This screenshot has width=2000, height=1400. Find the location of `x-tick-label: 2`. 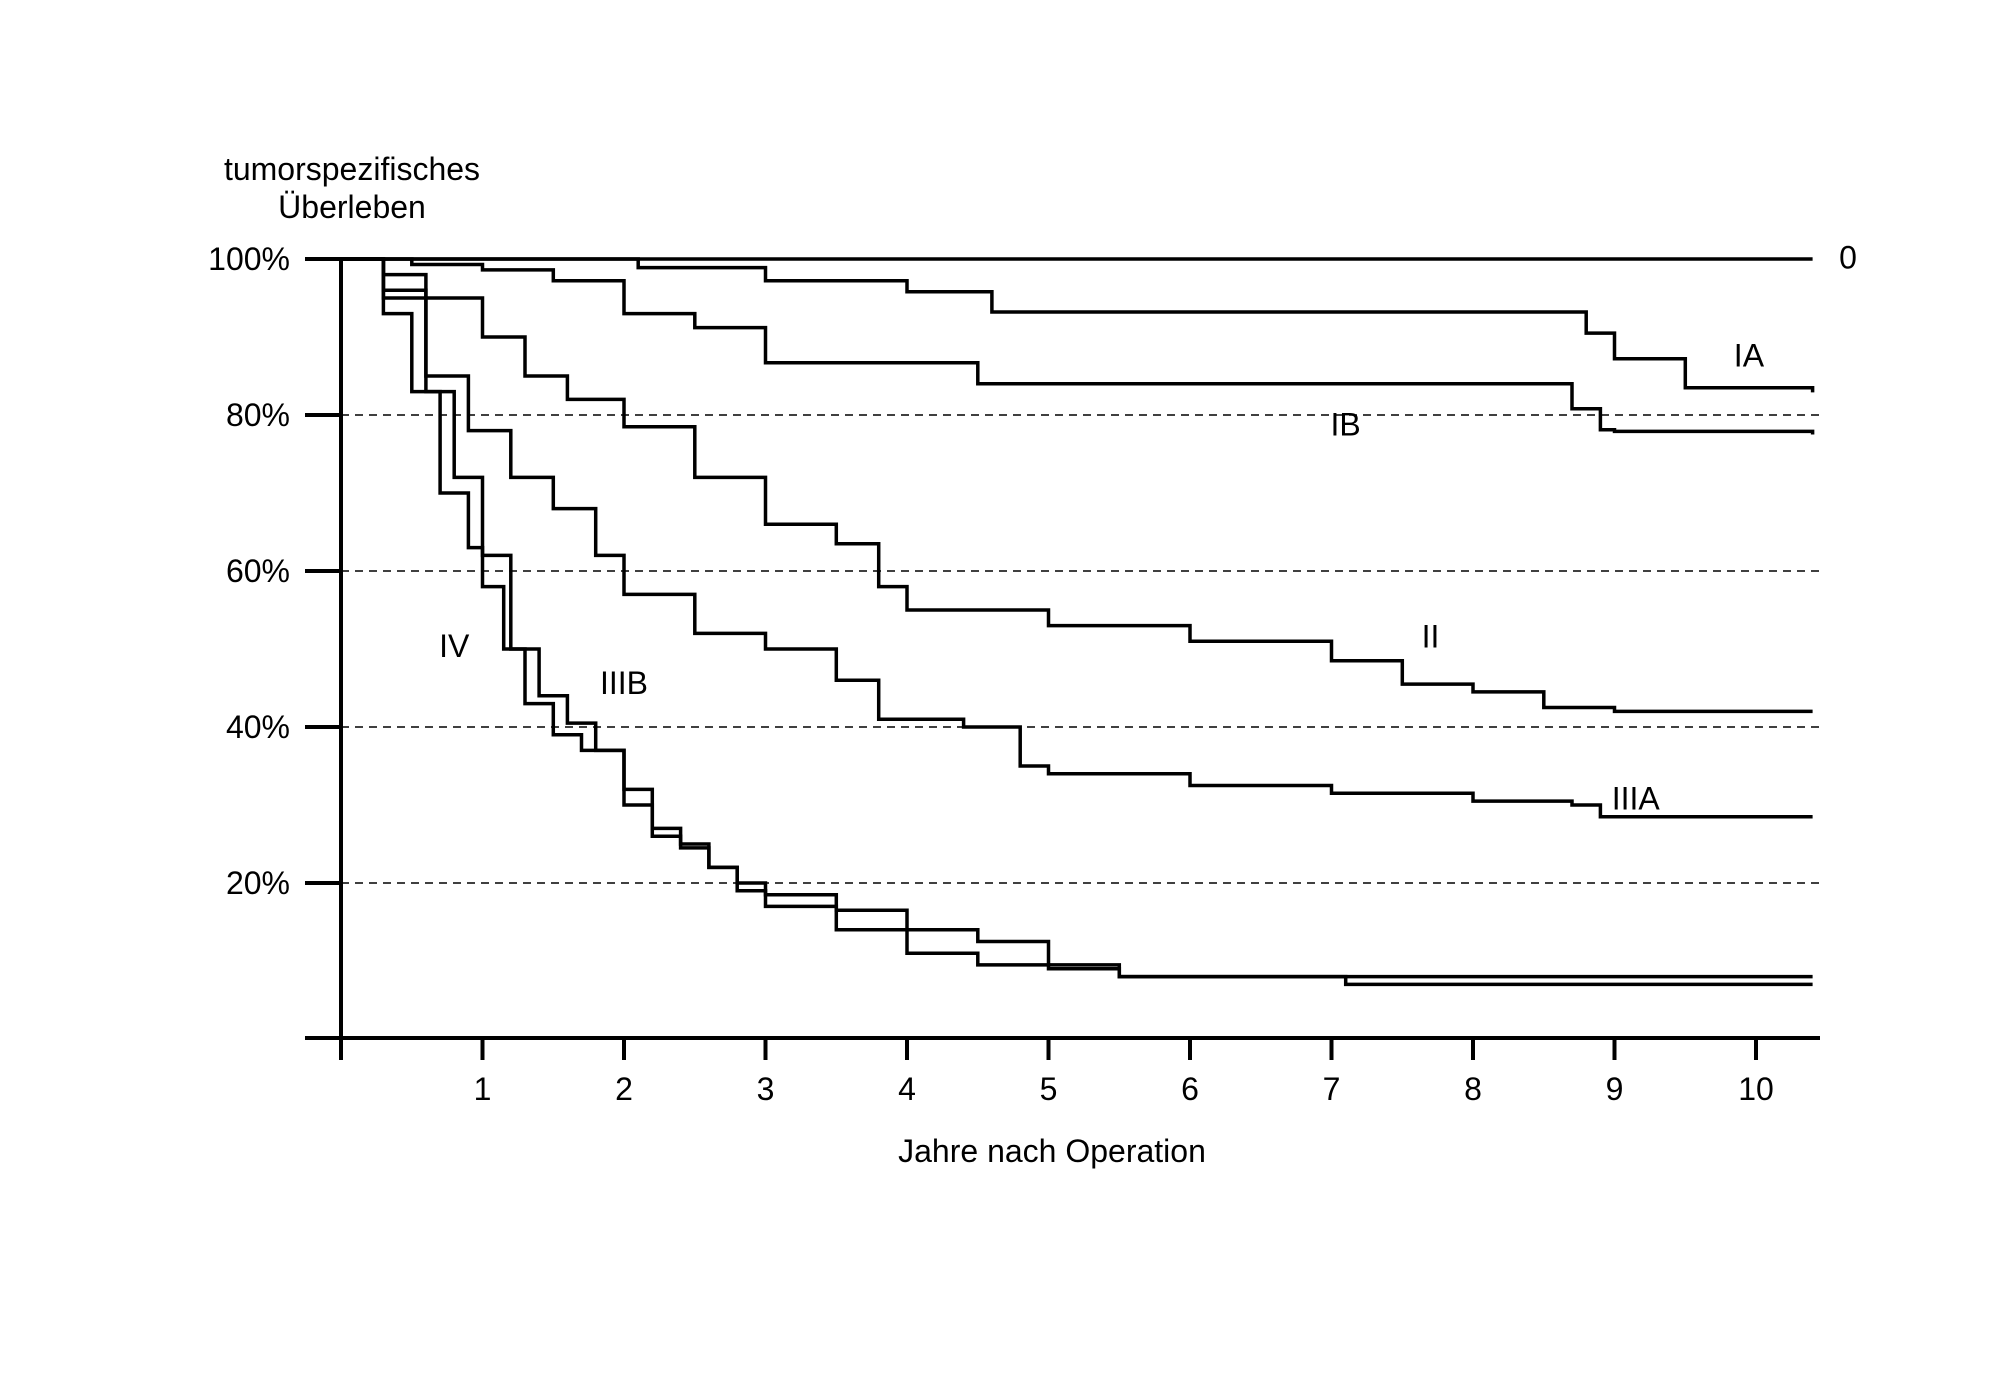

x-tick-label: 2 is located at coordinates (624, 1089).